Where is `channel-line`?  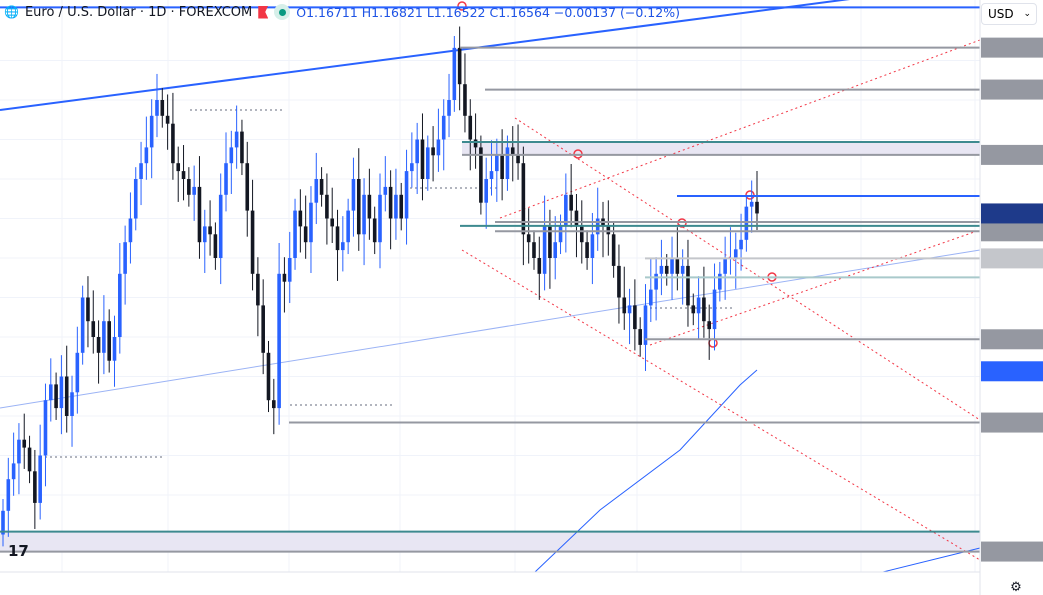
channel-line is located at coordinates (815, 287).